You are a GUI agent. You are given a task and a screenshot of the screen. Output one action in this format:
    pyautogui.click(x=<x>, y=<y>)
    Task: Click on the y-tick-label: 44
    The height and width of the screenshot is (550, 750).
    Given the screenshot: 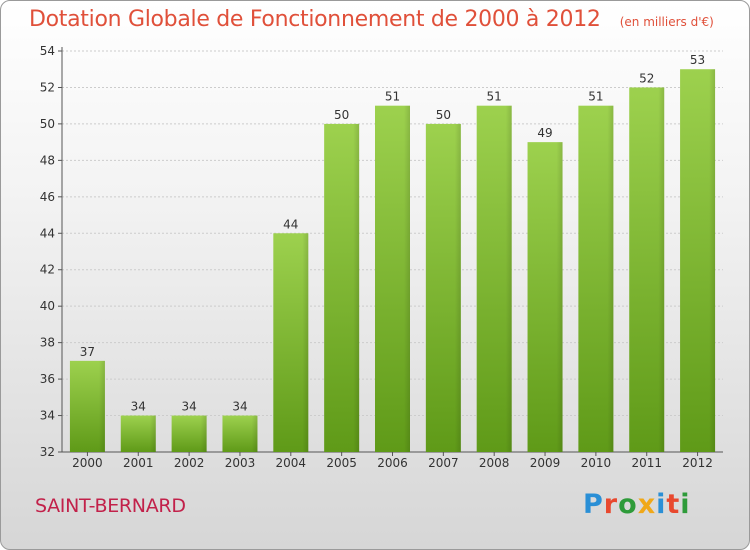 What is the action you would take?
    pyautogui.click(x=47, y=233)
    